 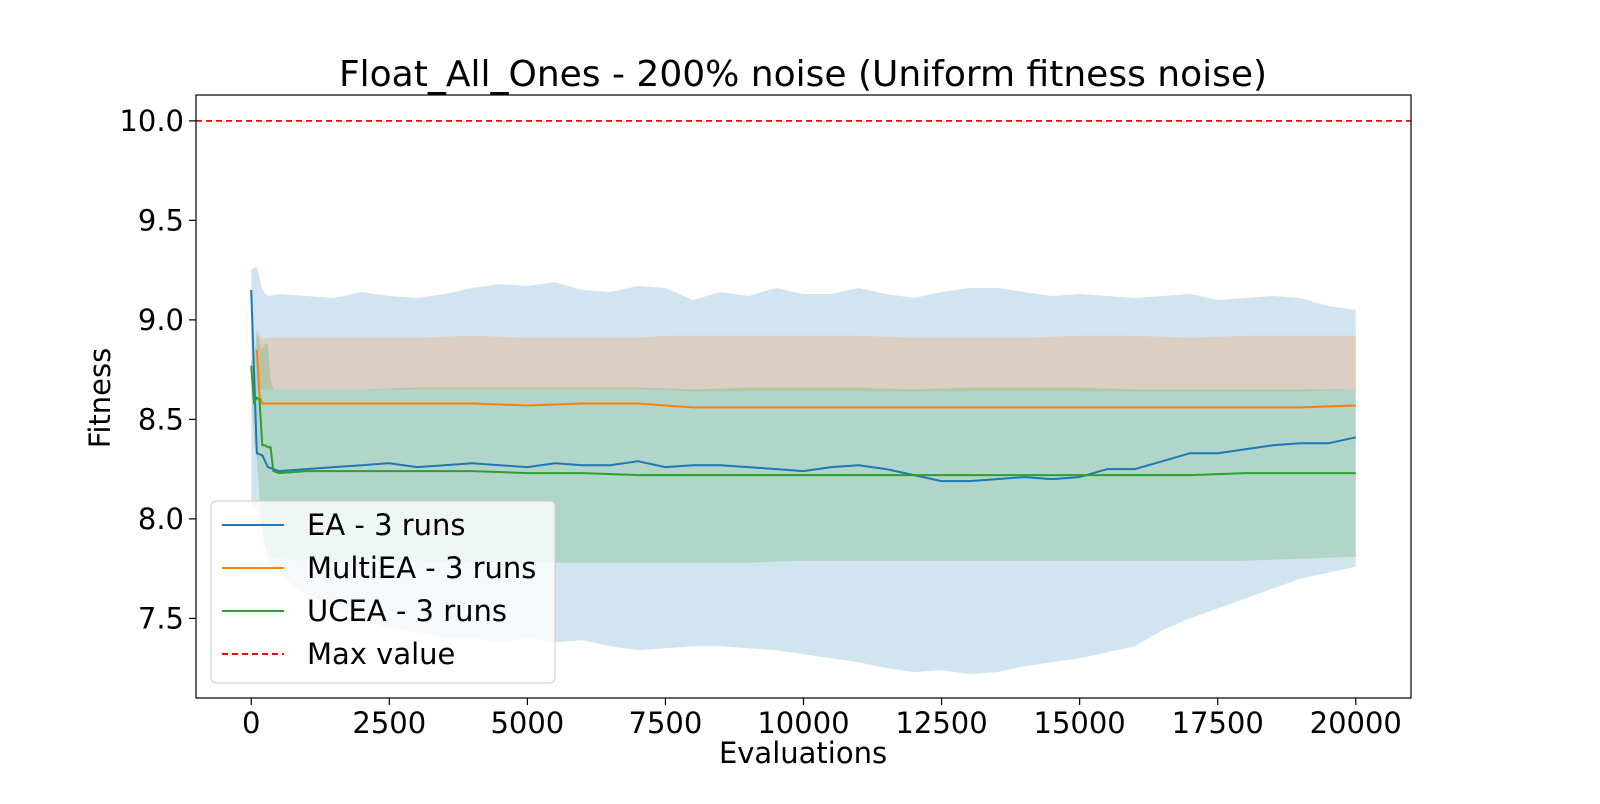 I want to click on y-axis-ticks: 7.5 8.0 8.5 9.0 9.5 10.0, so click(x=157, y=369).